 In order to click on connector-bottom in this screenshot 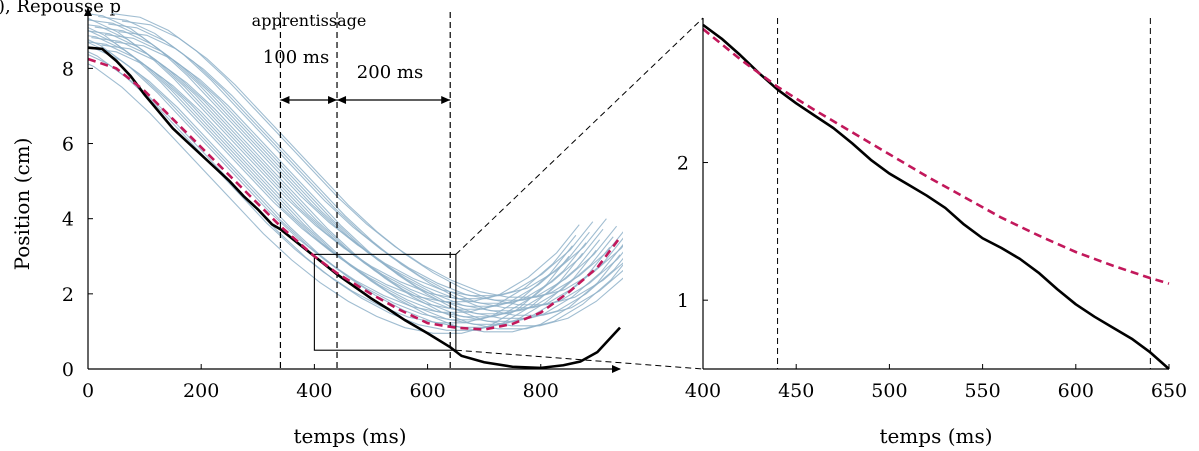, I will do `click(579, 359)`.